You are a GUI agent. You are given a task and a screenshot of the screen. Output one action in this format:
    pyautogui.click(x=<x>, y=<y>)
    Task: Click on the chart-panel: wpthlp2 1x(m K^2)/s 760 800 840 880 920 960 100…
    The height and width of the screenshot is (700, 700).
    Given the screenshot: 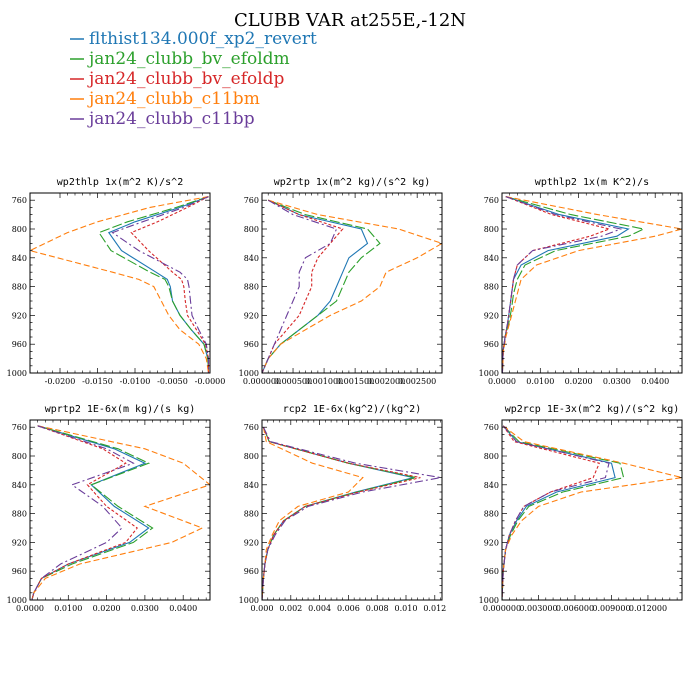 What is the action you would take?
    pyautogui.click(x=581, y=281)
    